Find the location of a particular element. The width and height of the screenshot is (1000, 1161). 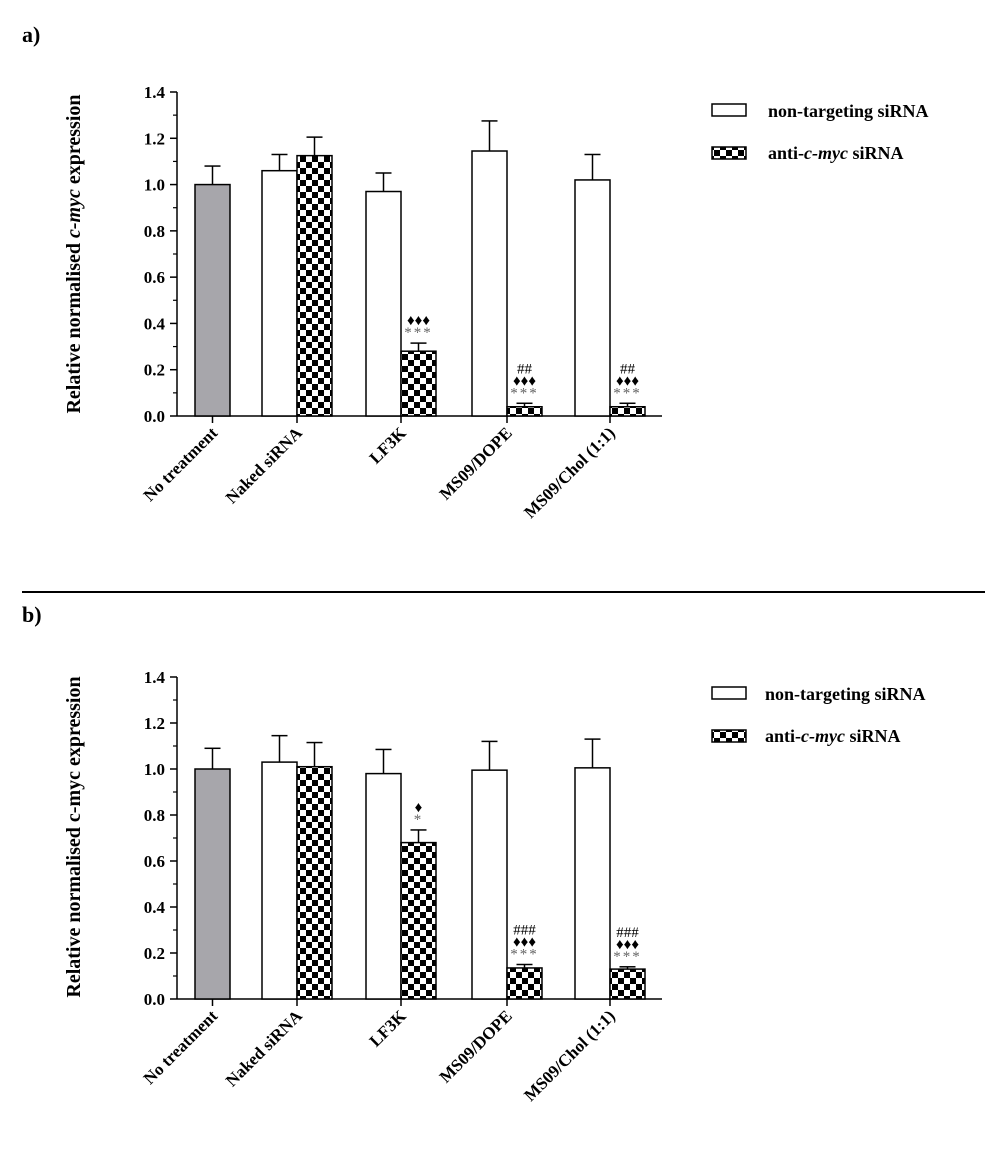

legend-b: non-targeting siRNA anti-c-myc siRNA is located at coordinates (818, 715).